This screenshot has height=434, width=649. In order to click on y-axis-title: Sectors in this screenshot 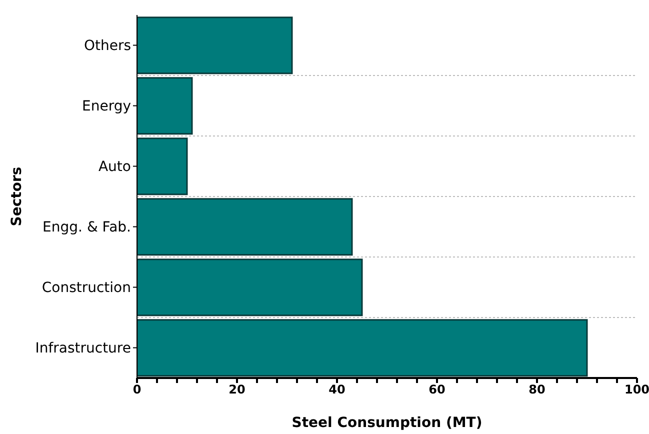, I will do `click(16, 196)`.